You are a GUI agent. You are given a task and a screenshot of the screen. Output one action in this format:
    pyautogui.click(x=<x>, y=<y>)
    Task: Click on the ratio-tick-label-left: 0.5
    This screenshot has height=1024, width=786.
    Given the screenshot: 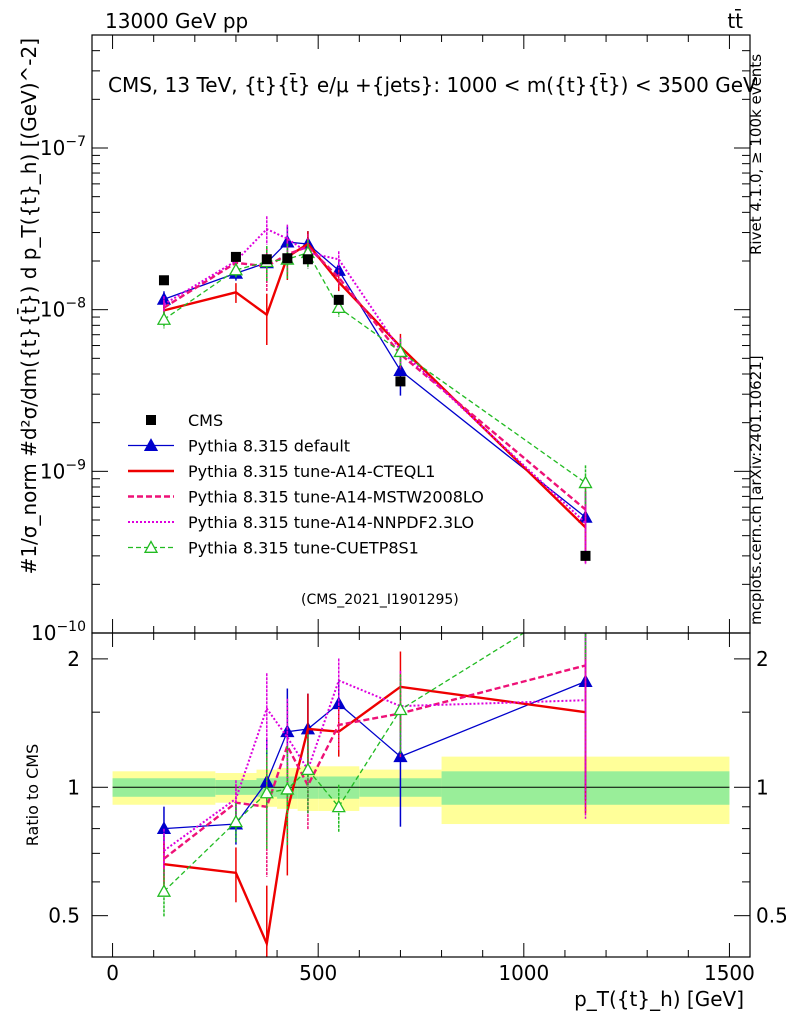 What is the action you would take?
    pyautogui.click(x=64, y=916)
    